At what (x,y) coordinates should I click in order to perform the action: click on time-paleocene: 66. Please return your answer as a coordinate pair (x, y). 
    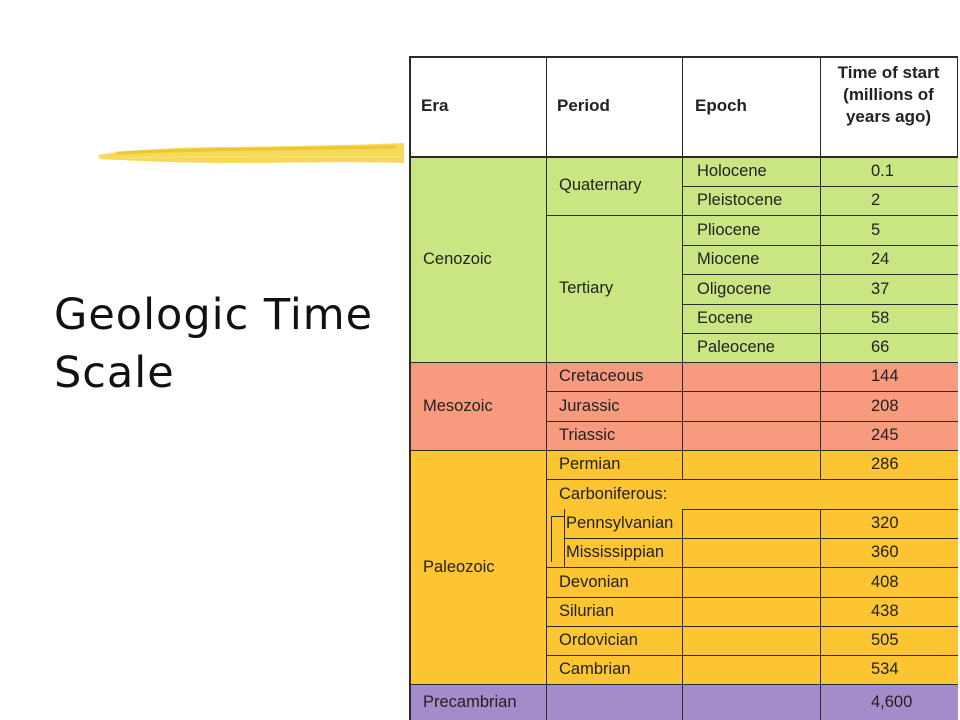
    Looking at the image, I should click on (880, 347).